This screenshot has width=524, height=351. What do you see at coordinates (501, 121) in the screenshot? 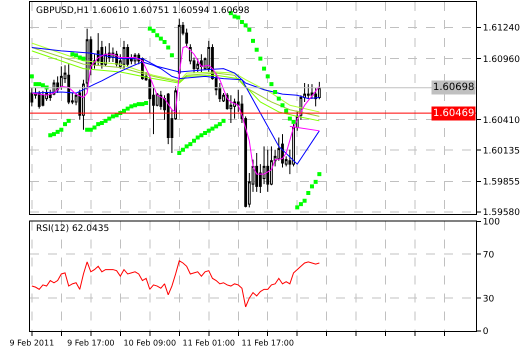
I see `y-tick-label: 1.60410` at bounding box center [501, 121].